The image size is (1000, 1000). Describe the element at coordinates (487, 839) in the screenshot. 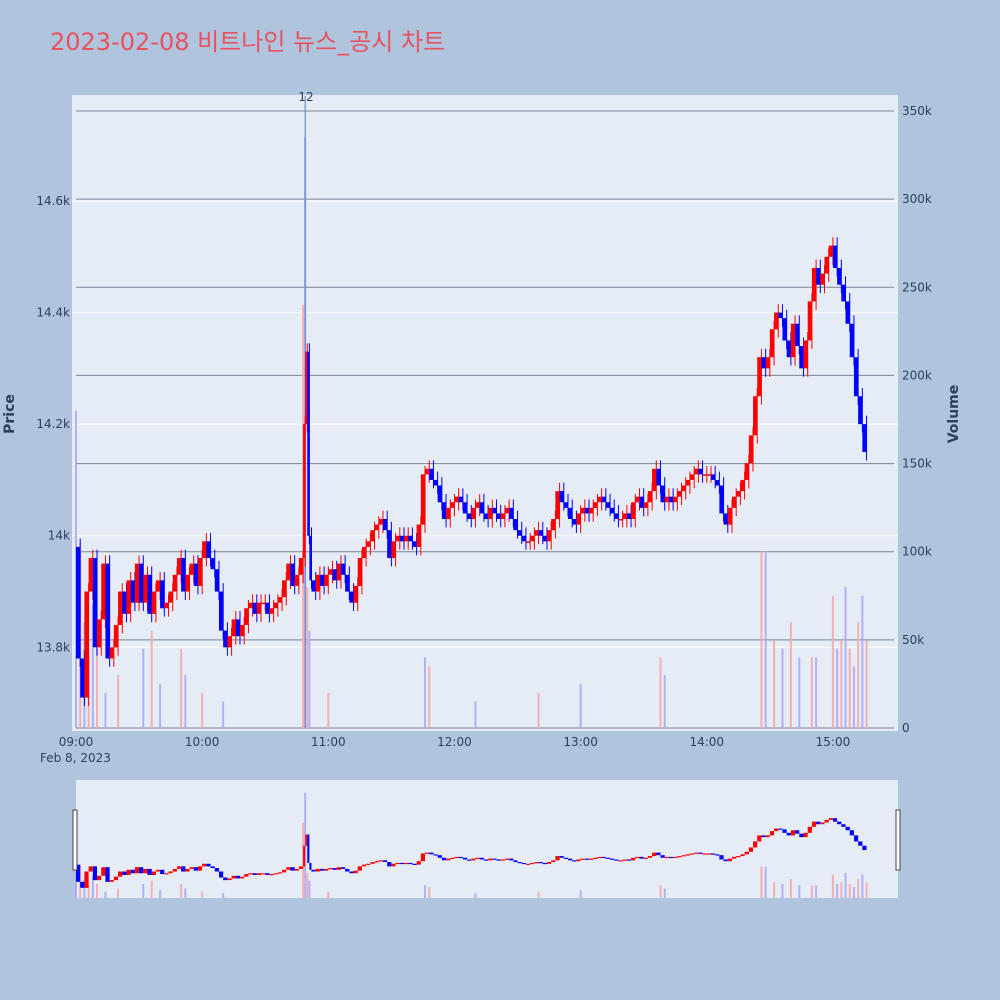

I see `range-slider` at that location.